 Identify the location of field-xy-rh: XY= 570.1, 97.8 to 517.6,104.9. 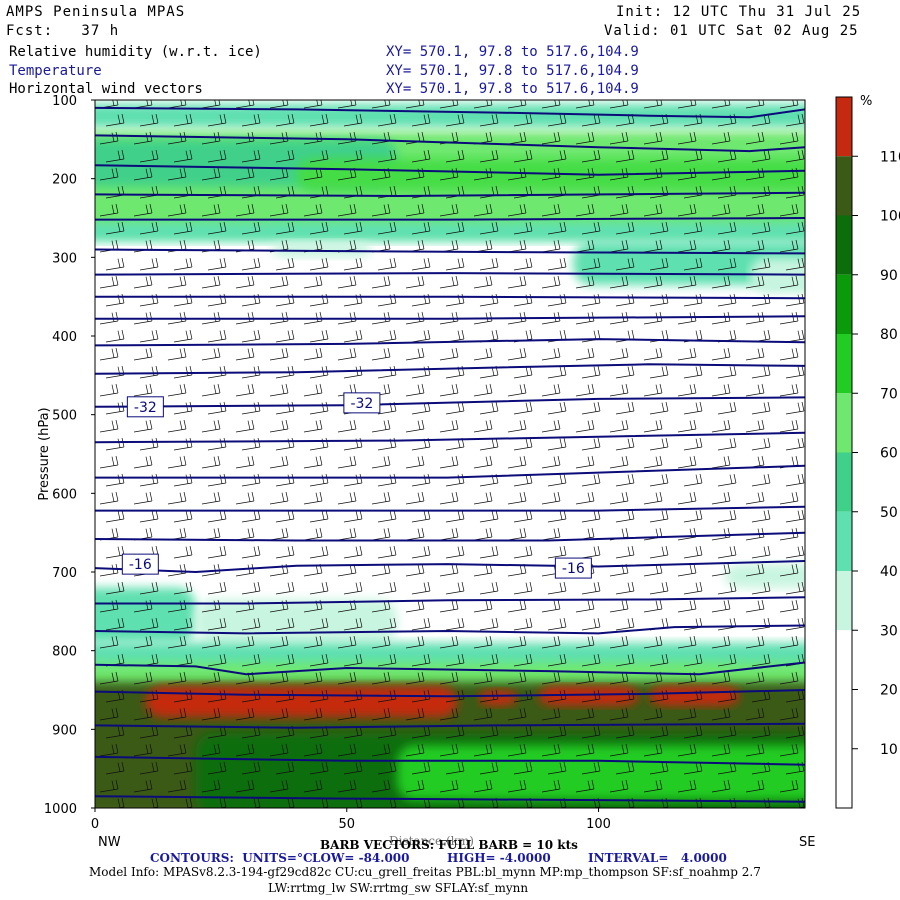
(512, 52).